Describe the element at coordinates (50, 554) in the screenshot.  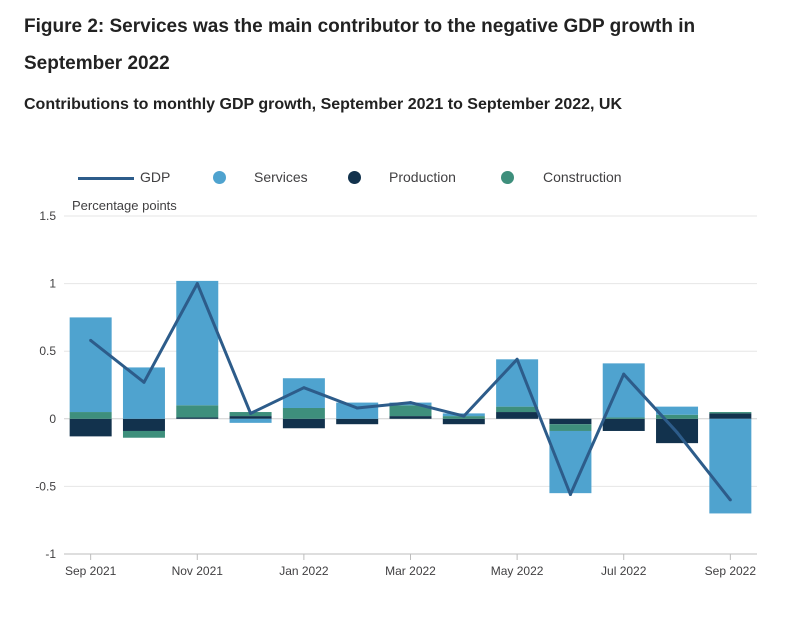
I see `y-tick-label: -1` at that location.